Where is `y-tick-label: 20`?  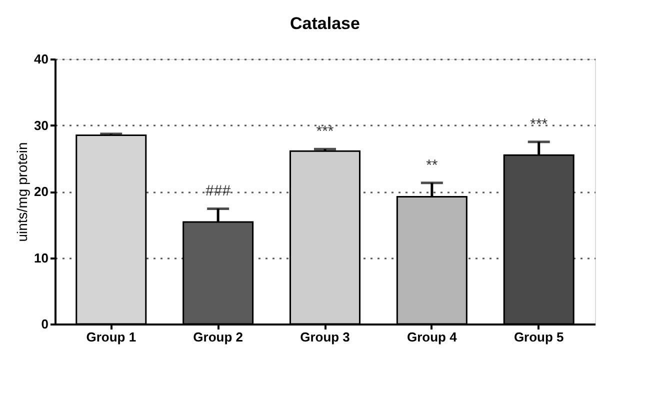 y-tick-label: 20 is located at coordinates (41, 191).